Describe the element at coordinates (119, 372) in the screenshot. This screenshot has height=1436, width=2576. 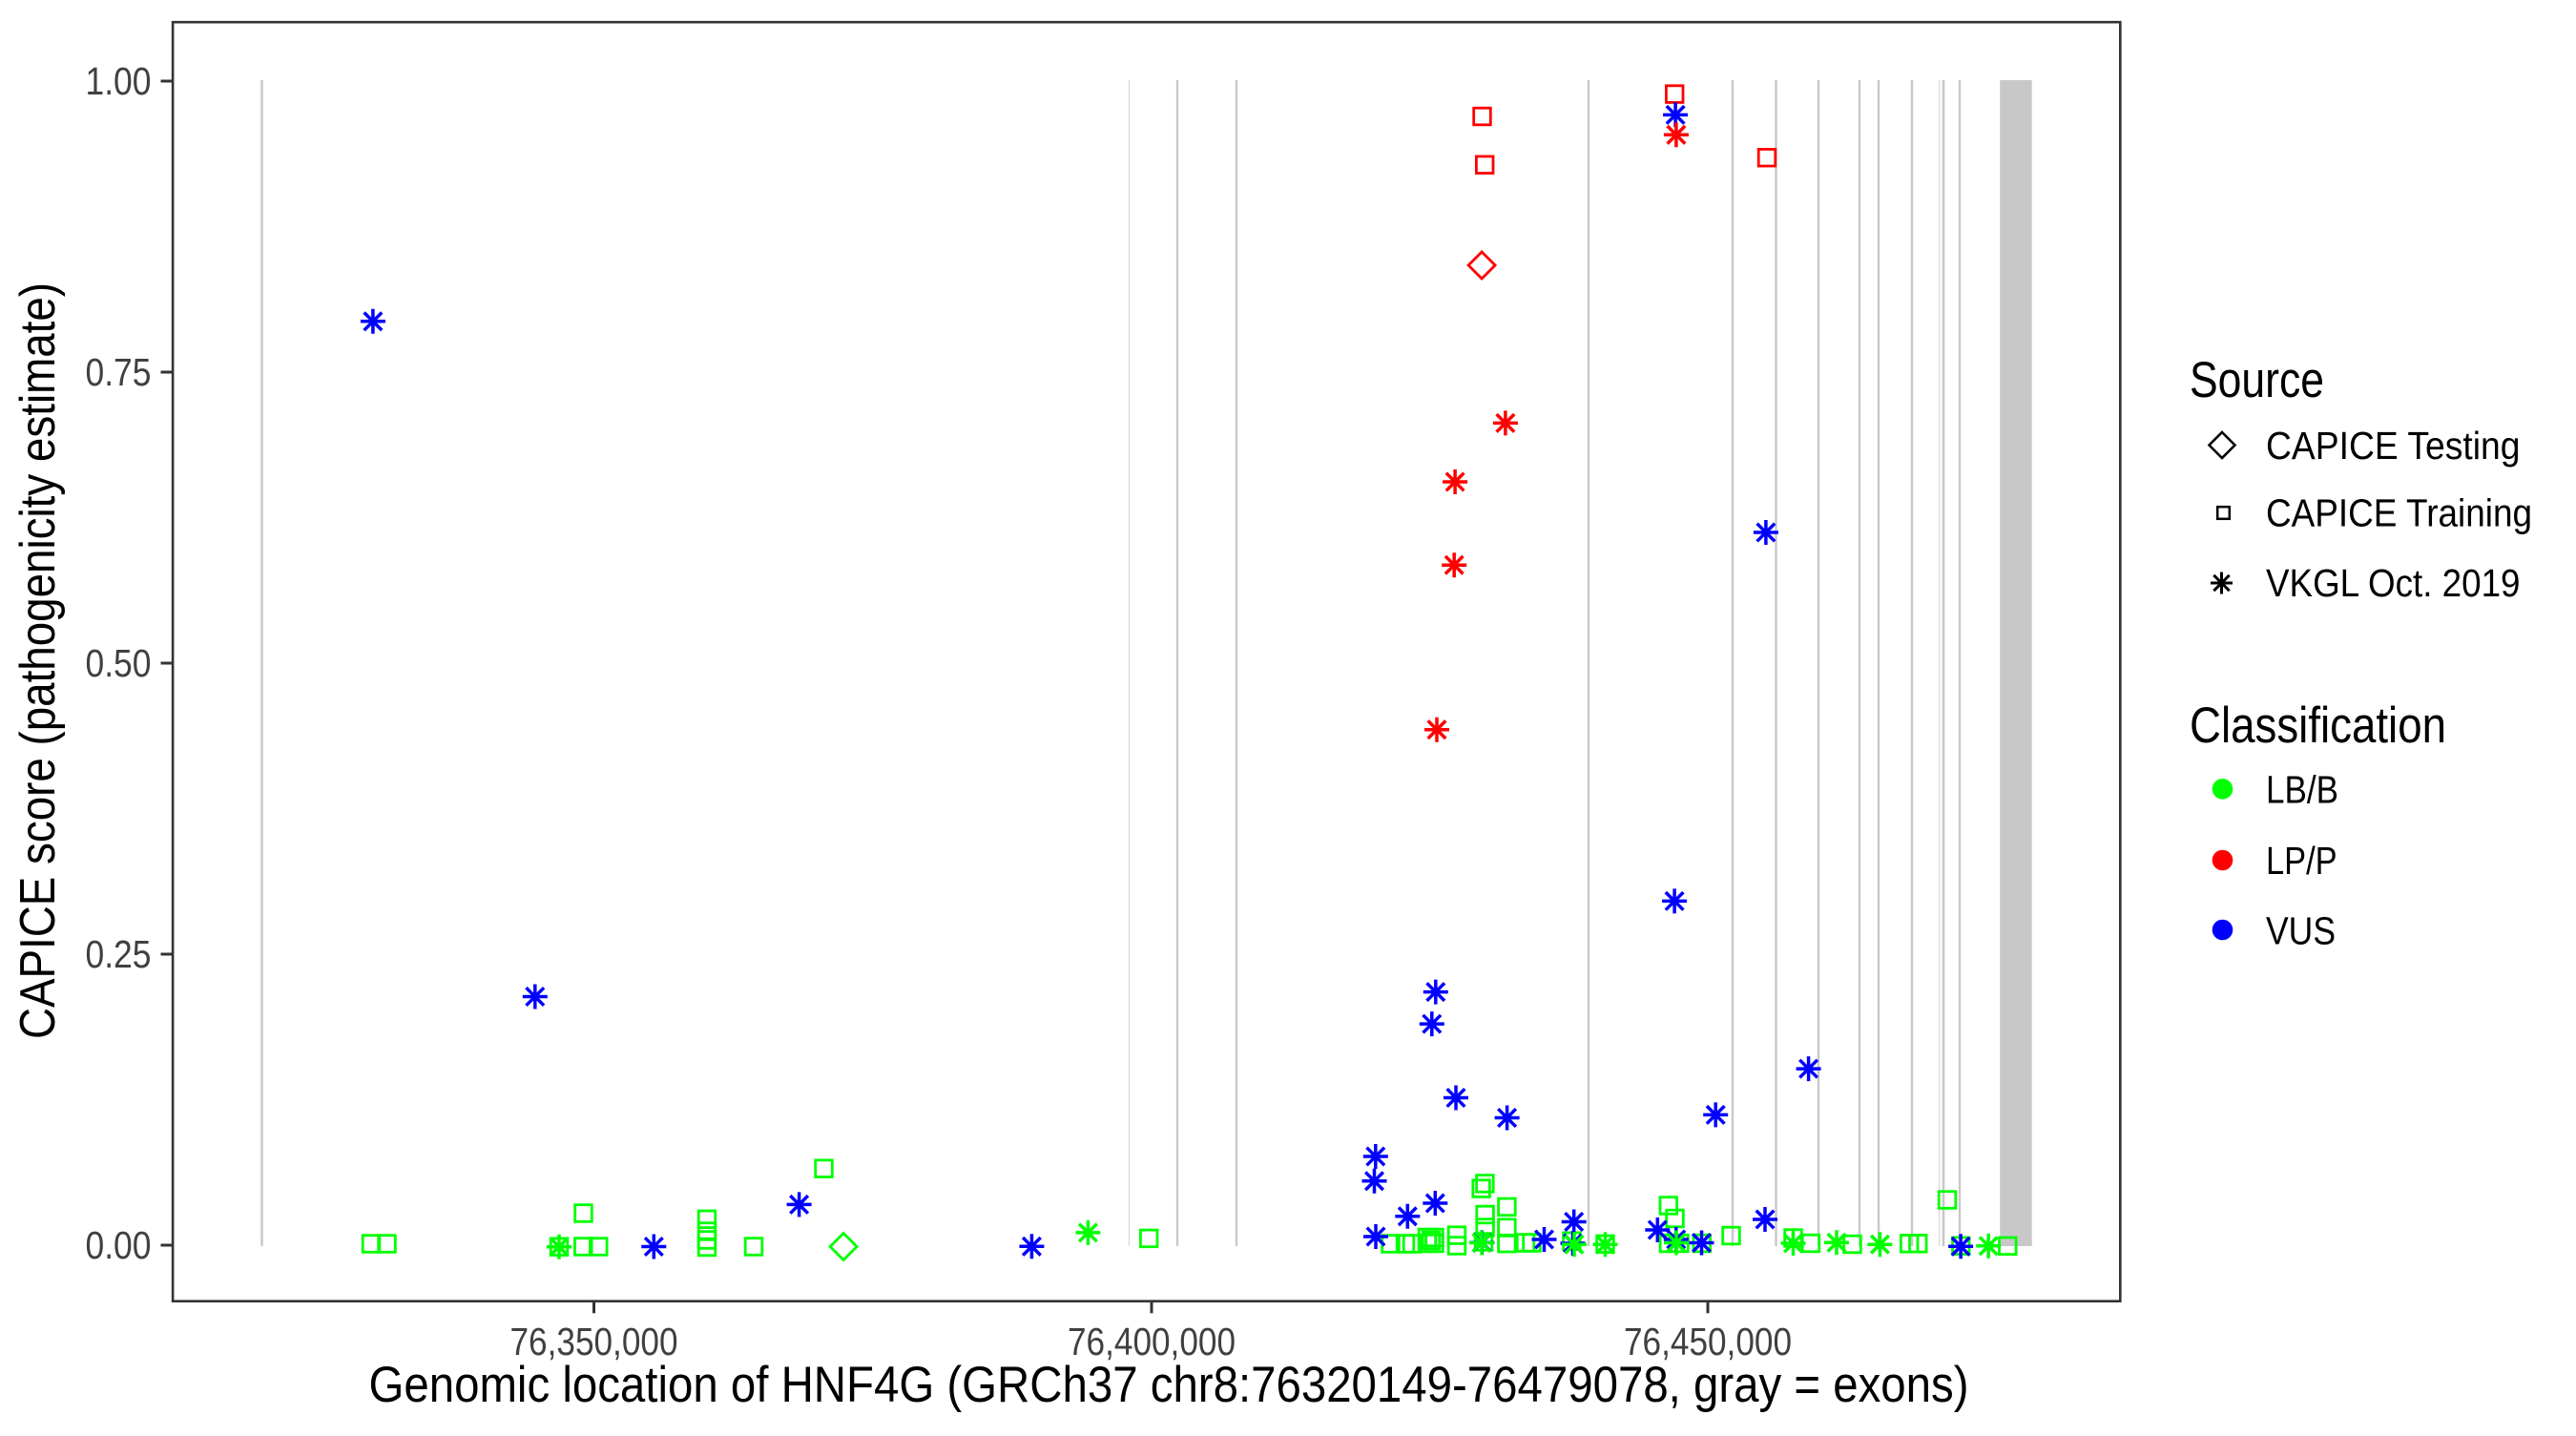
I see `svg-text: 0.75` at that location.